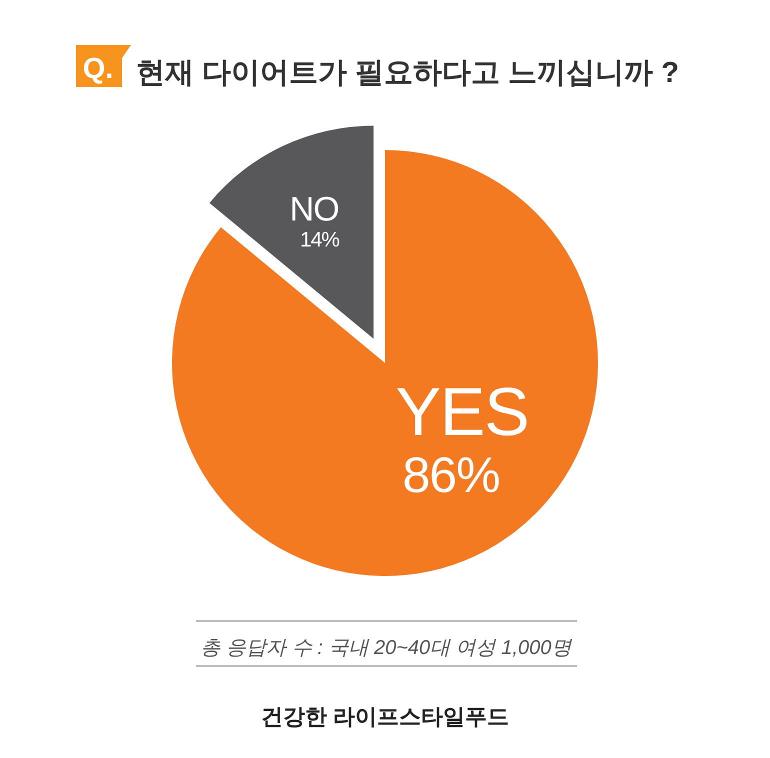 Image resolution: width=770 pixels, height=758 pixels. What do you see at coordinates (98, 69) in the screenshot?
I see `badge-text: Q.` at bounding box center [98, 69].